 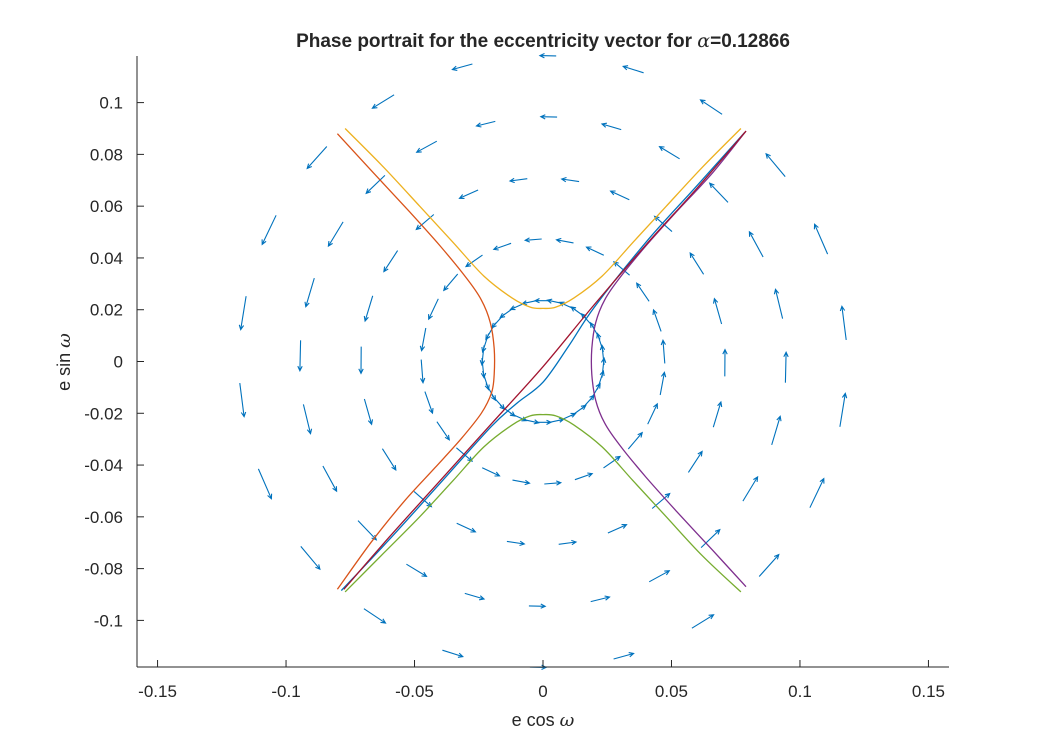 What do you see at coordinates (103, 517) in the screenshot?
I see `y-tick-label: -0.06` at bounding box center [103, 517].